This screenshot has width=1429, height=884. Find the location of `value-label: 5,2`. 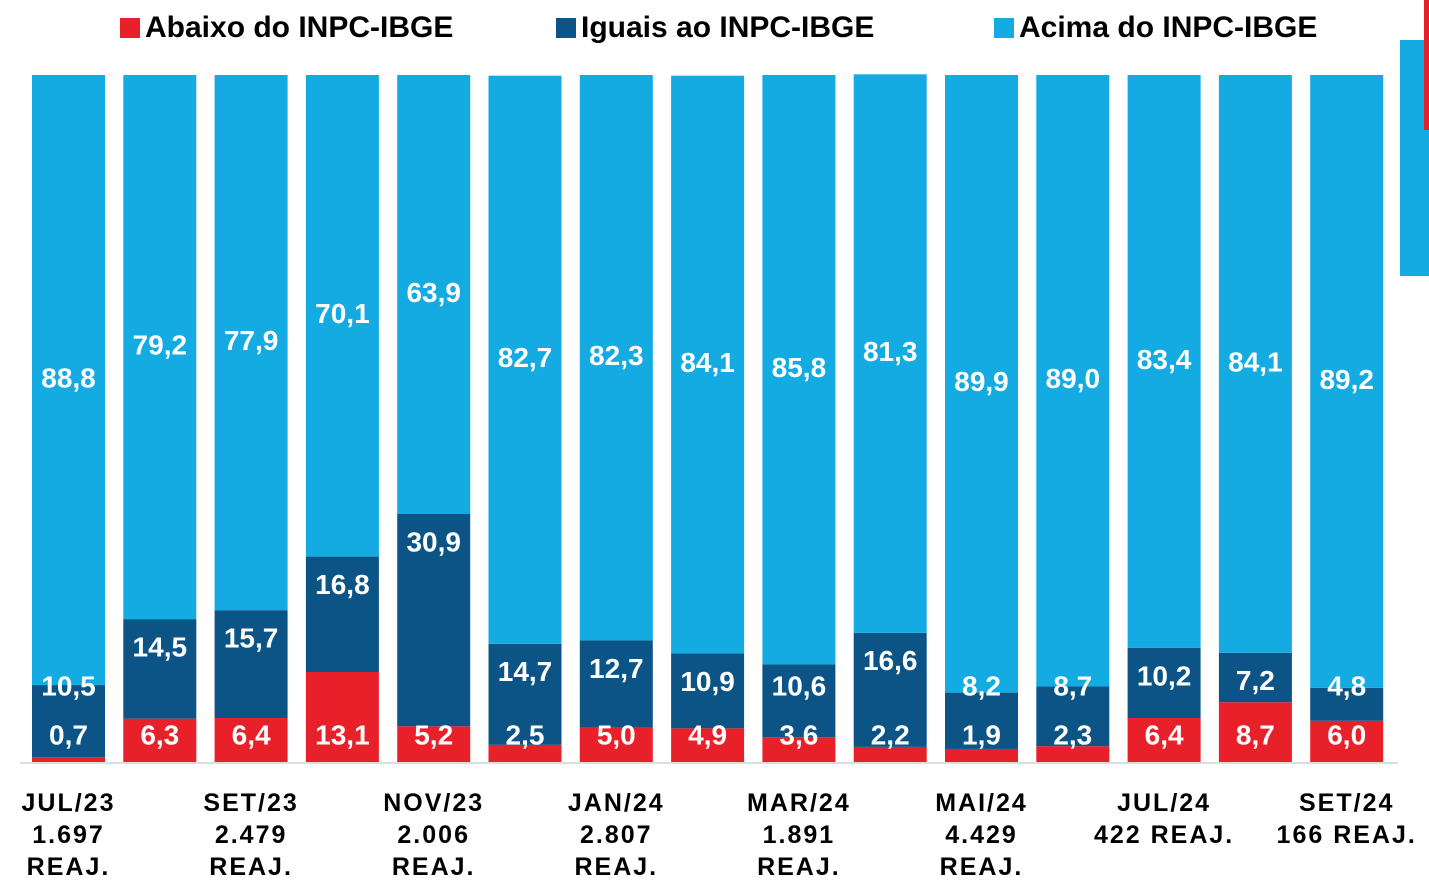

value-label: 5,2 is located at coordinates (433, 734).